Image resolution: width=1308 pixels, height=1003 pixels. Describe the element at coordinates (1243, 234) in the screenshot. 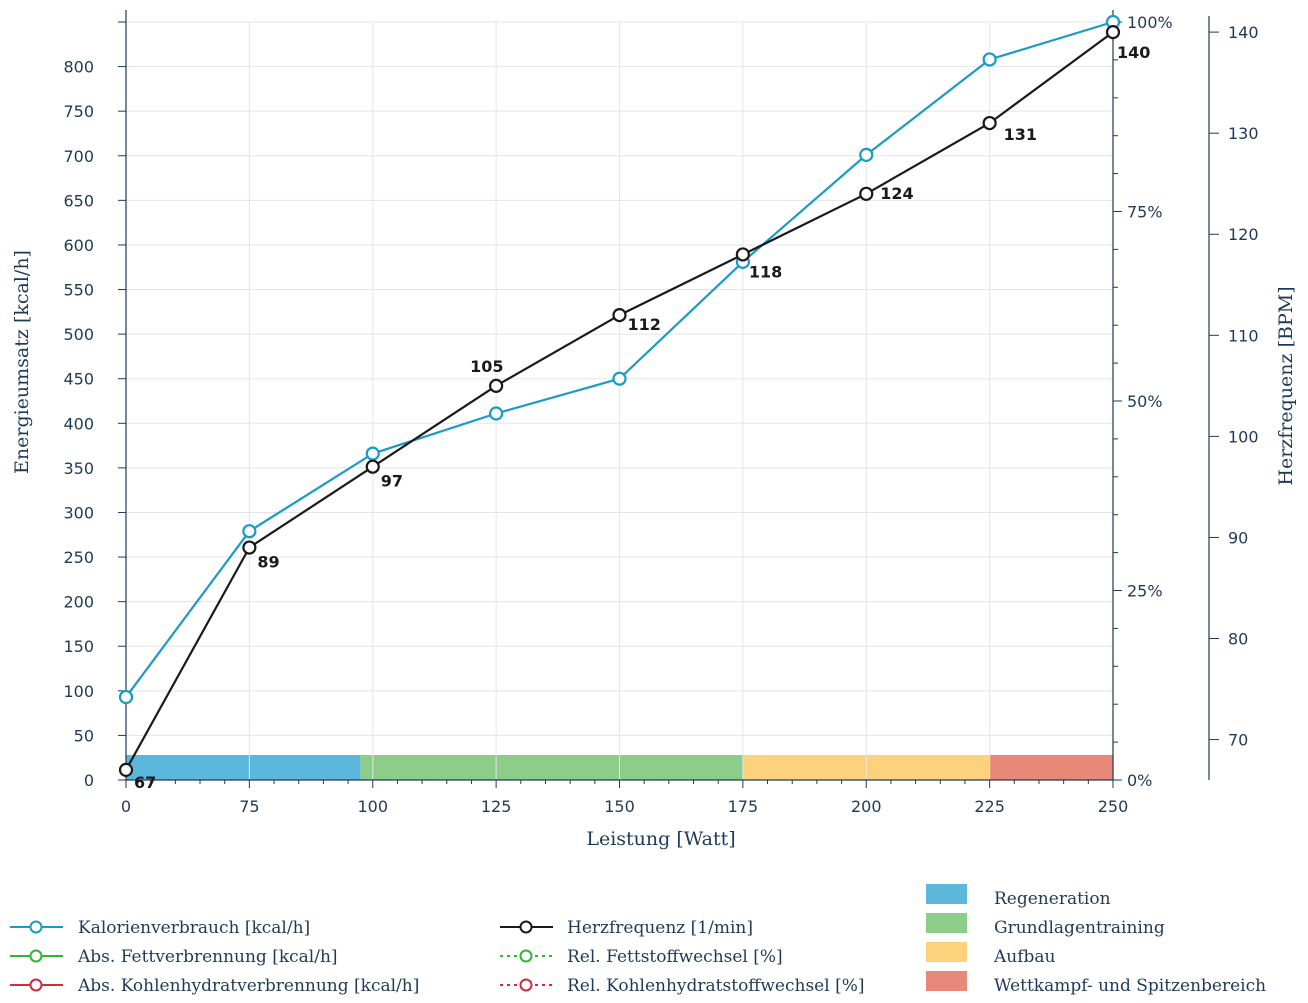

I see `y-hr-tick-label: 120` at that location.